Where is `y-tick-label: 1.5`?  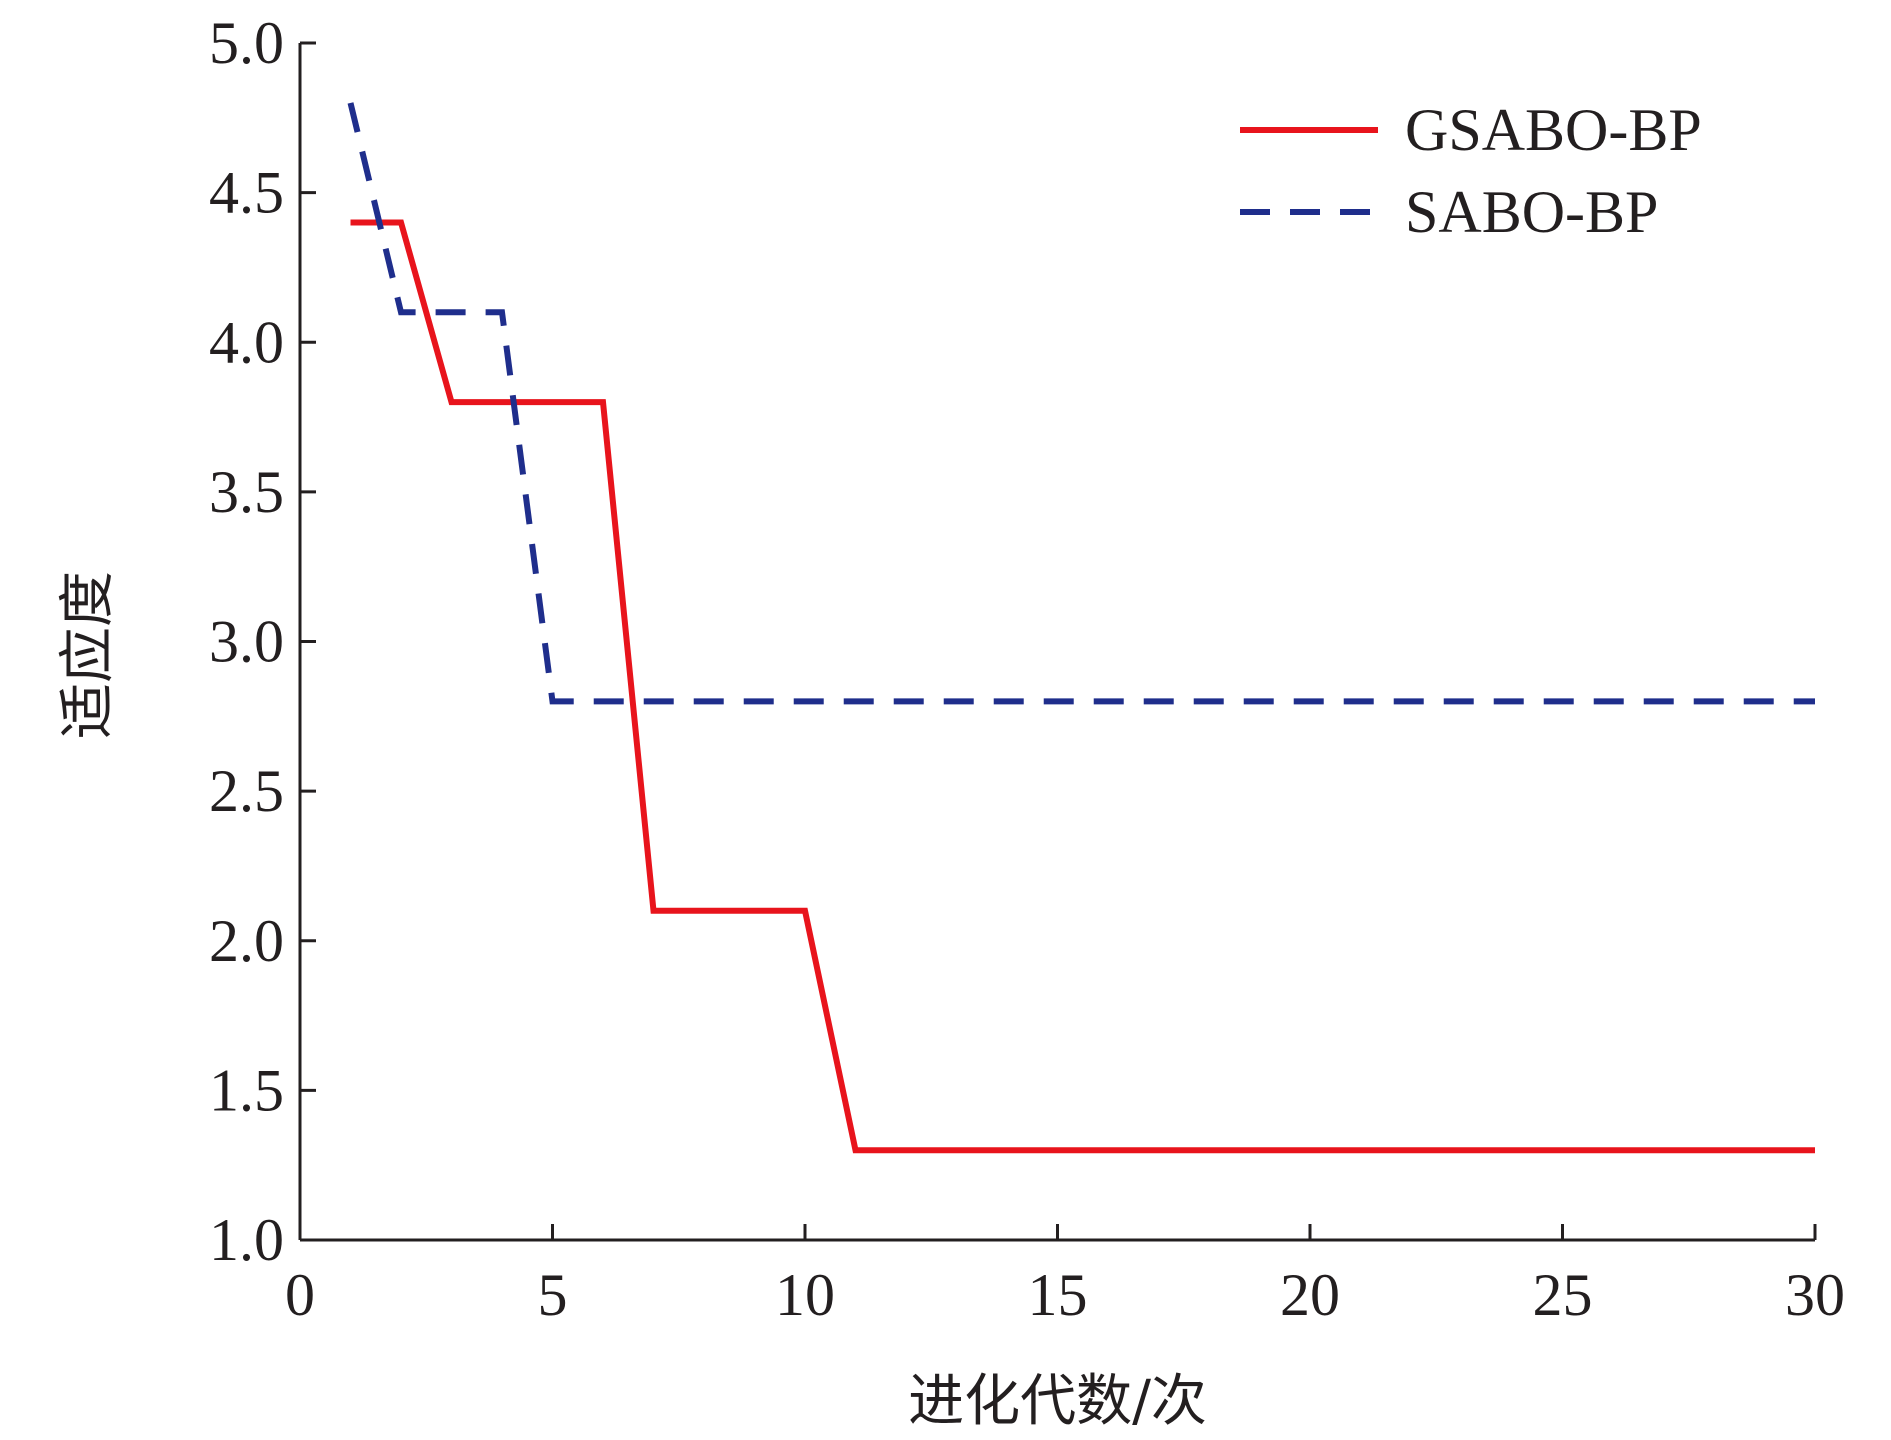
y-tick-label: 1.5 is located at coordinates (246, 1090).